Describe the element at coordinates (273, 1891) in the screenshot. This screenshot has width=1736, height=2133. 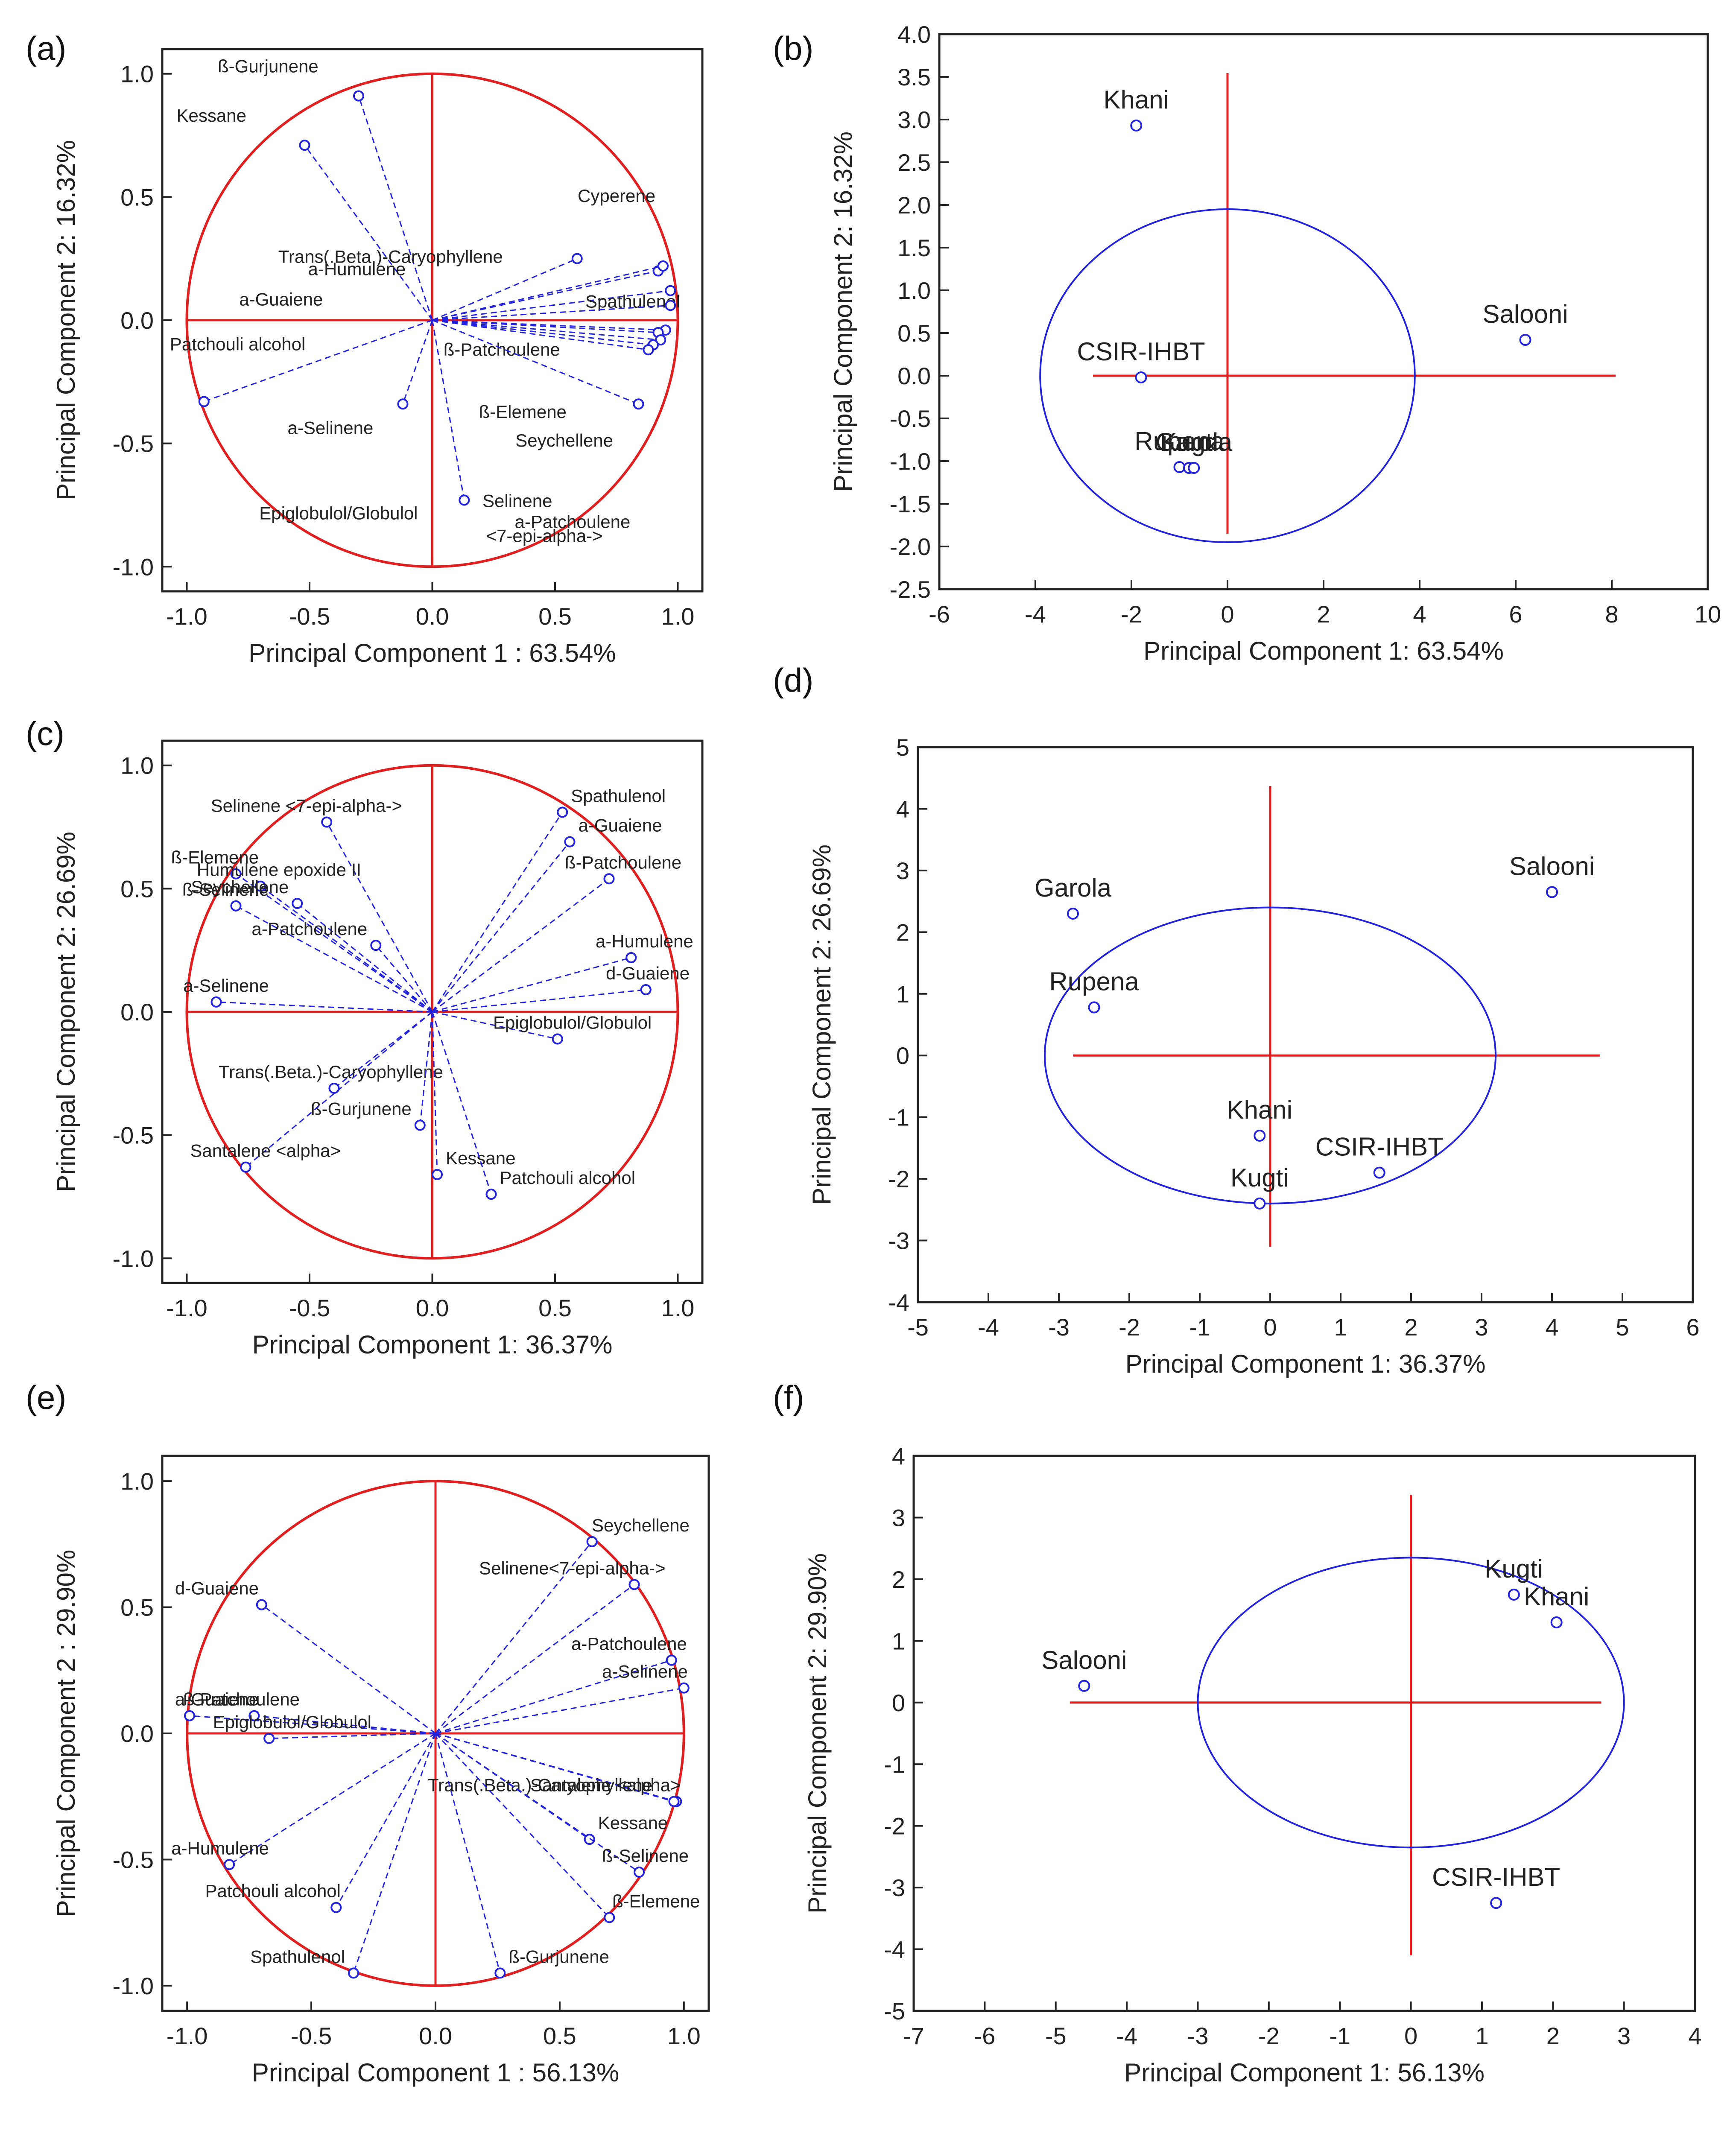
I see `loading-label-e: Patchouli alcohol` at that location.